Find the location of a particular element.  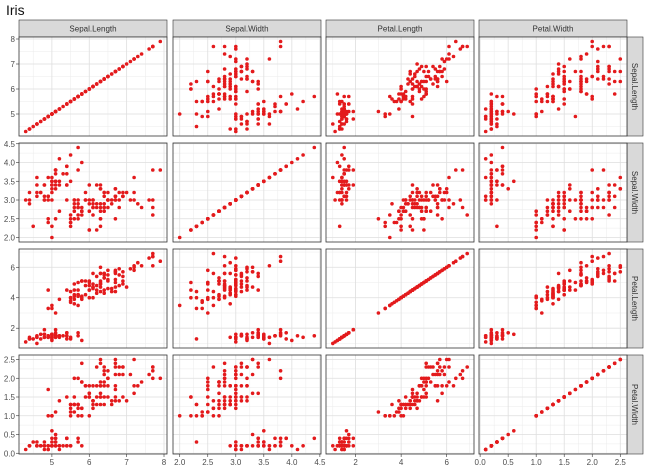

page-title: Iris is located at coordinates (15, 10).